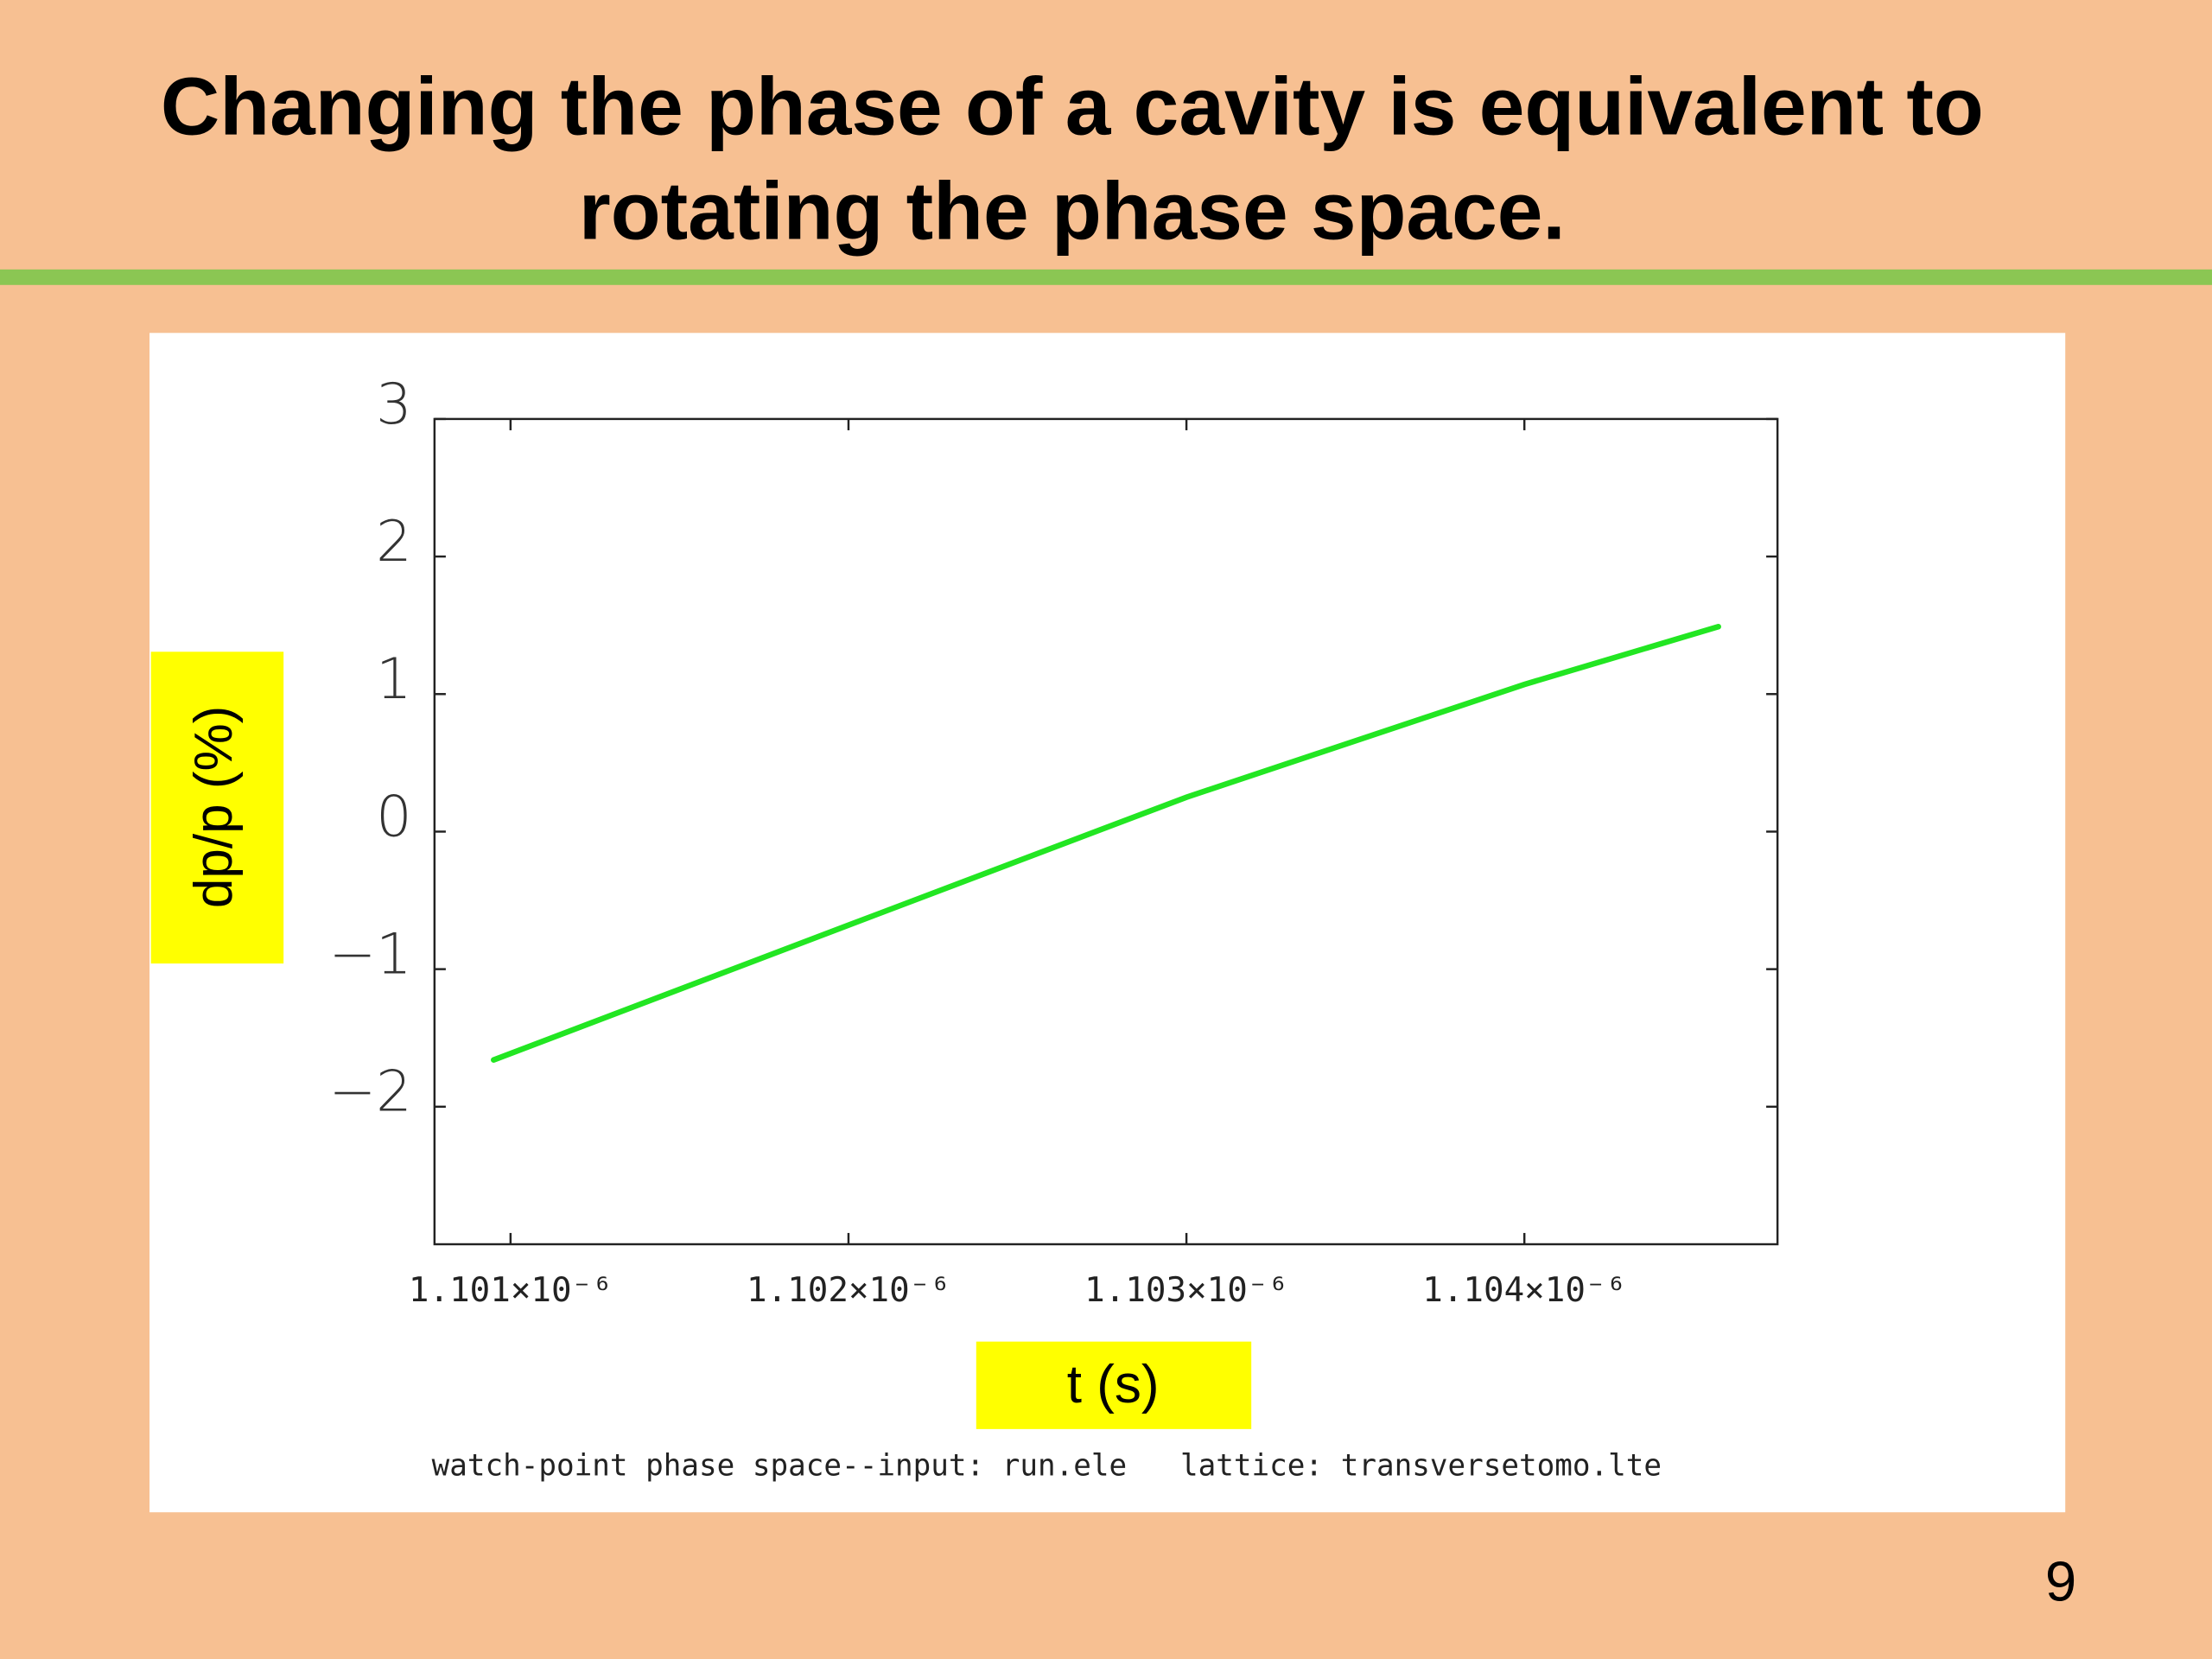 Image resolution: width=2212 pixels, height=1659 pixels. Describe the element at coordinates (369, 1092) in the screenshot. I see `y-tick-label: −2` at that location.